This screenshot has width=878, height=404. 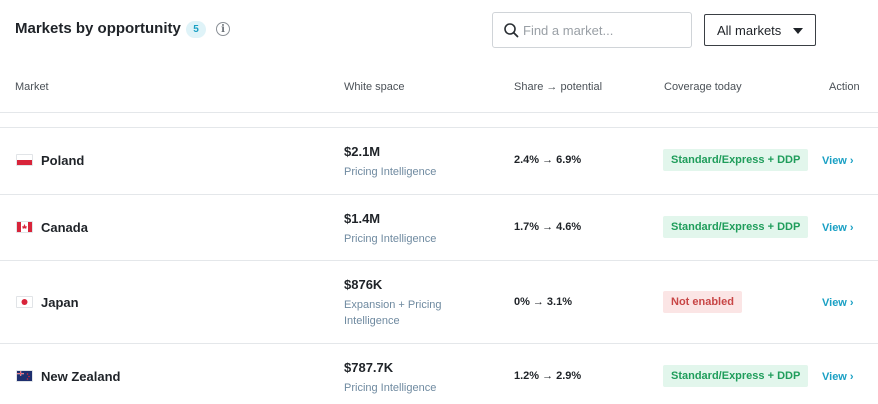 I want to click on potential-share: 3.1%, so click(x=559, y=302).